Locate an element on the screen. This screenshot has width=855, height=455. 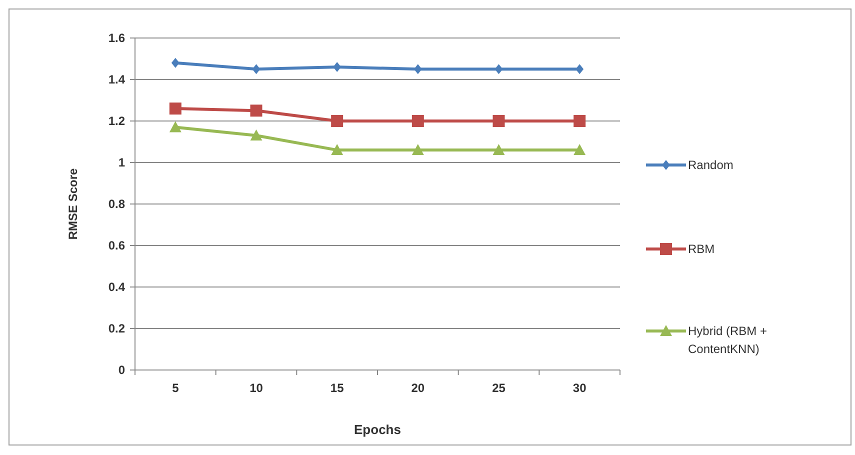
y-tick-label: 0.2 is located at coordinates (117, 329).